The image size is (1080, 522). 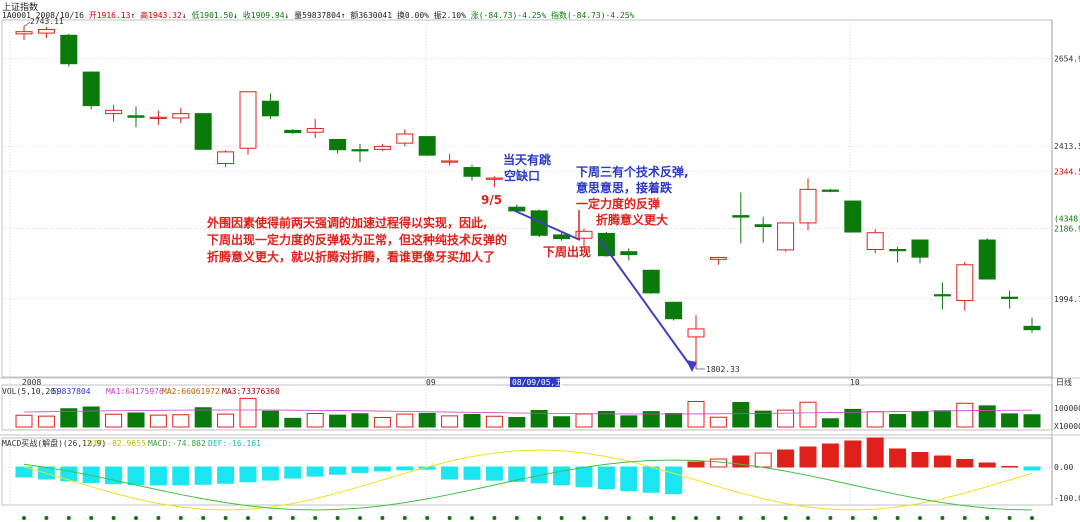 What do you see at coordinates (535, 382) in the screenshot?
I see `crosshair-date-box` at bounding box center [535, 382].